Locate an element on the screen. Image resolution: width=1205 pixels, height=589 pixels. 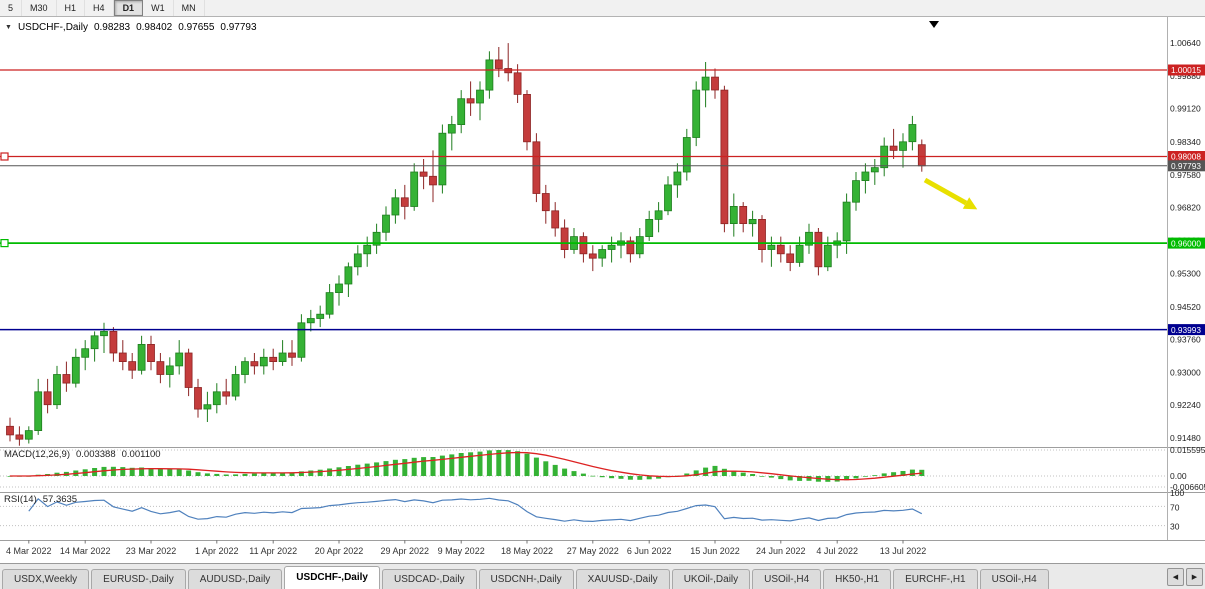
tab-eurusd-daily: EURUSD-,Daily is located at coordinates (138, 579).